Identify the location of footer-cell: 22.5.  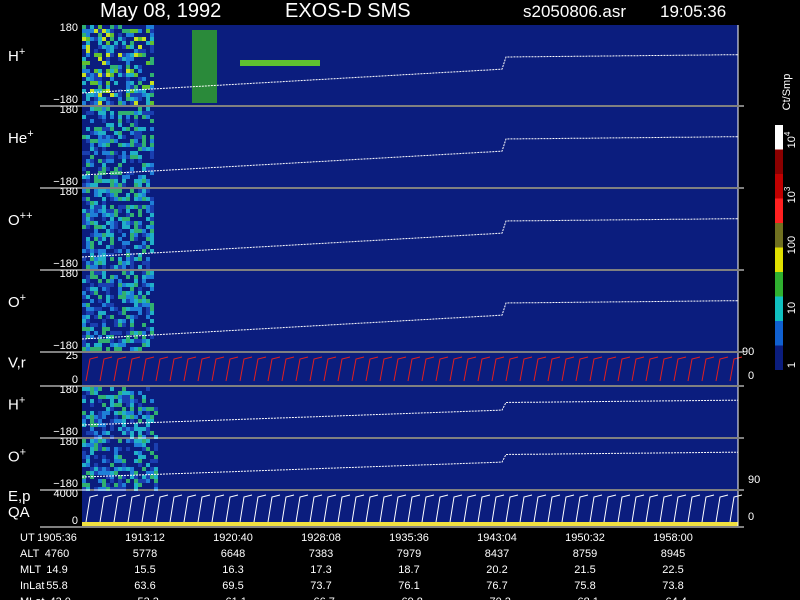
(672, 570).